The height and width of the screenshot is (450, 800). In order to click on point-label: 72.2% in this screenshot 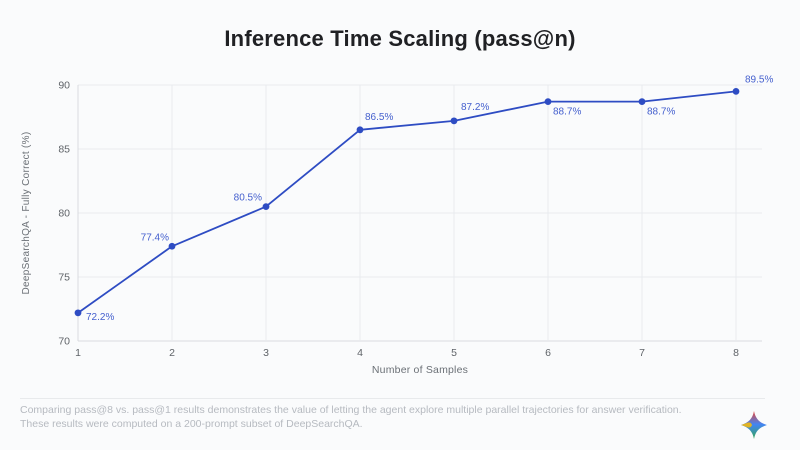, I will do `click(100, 317)`.